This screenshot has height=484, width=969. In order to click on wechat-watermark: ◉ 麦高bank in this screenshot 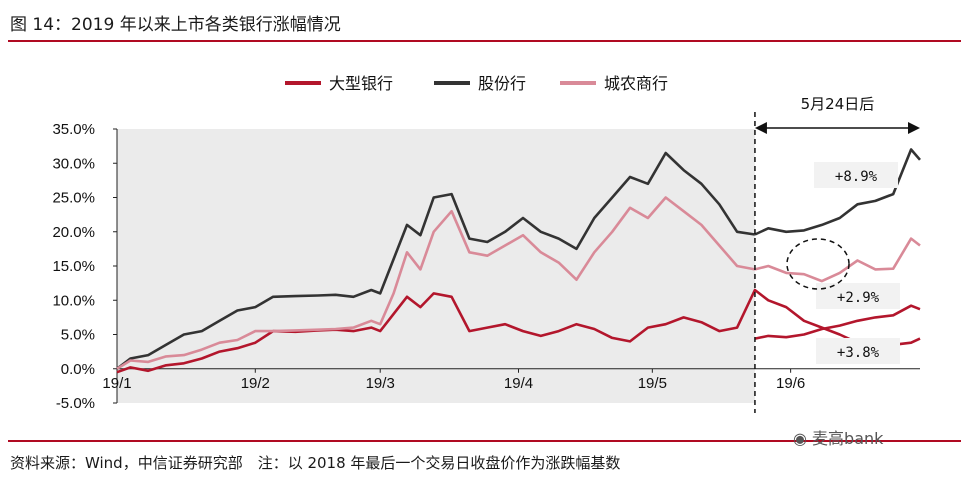, I will do `click(838, 437)`.